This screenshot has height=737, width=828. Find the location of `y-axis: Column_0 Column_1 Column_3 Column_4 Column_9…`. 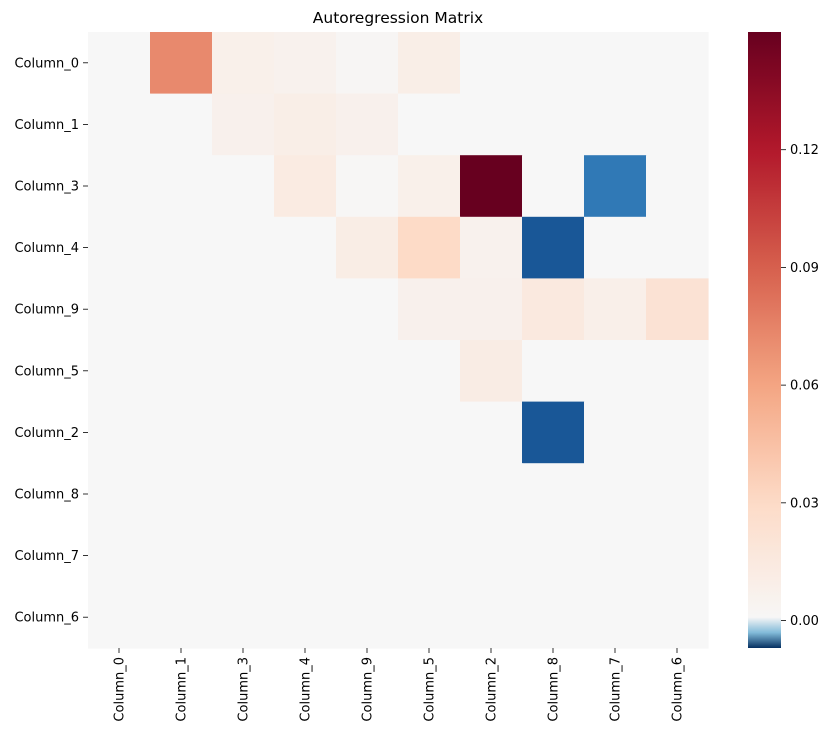

y-axis: Column_0 Column_1 Column_3 Column_4 Column_9… is located at coordinates (51, 341).